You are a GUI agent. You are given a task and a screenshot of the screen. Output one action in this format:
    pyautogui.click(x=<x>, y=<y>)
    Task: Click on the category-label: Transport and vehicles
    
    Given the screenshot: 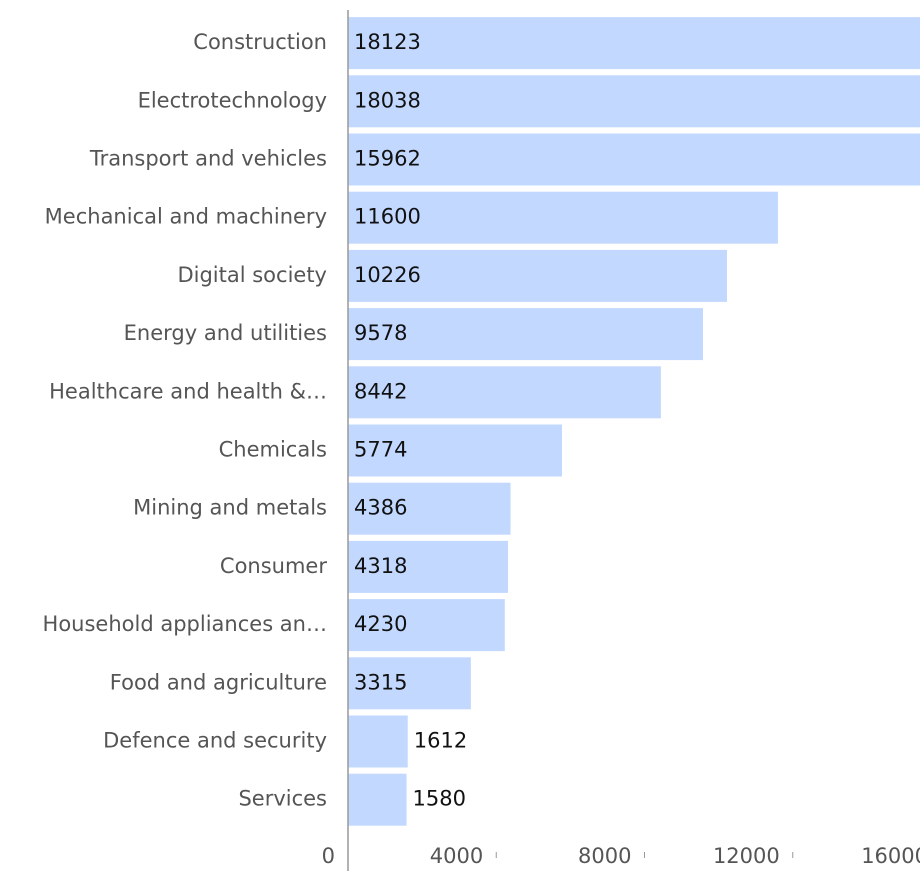 What is the action you would take?
    pyautogui.click(x=208, y=159)
    